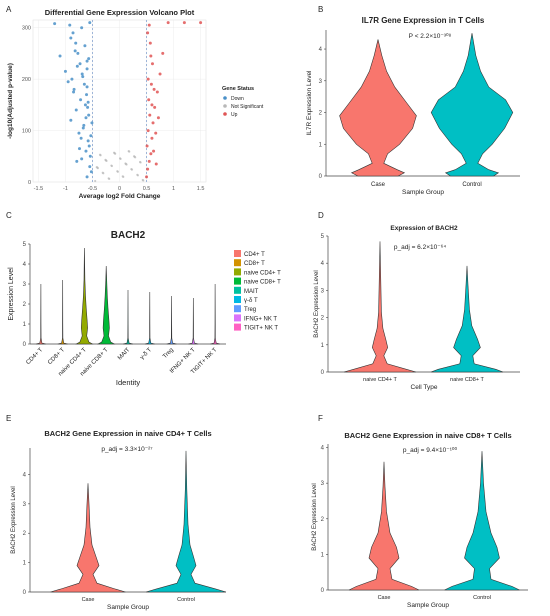  What do you see at coordinates (25, 285) in the screenshot?
I see `bach2-identity-ytick-label: 3` at bounding box center [25, 285].